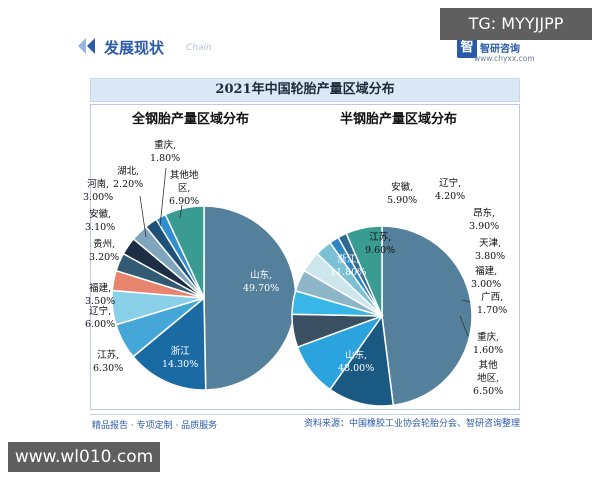  What do you see at coordinates (98, 184) in the screenshot?
I see `pie1-label-name-7: 河南,` at bounding box center [98, 184].